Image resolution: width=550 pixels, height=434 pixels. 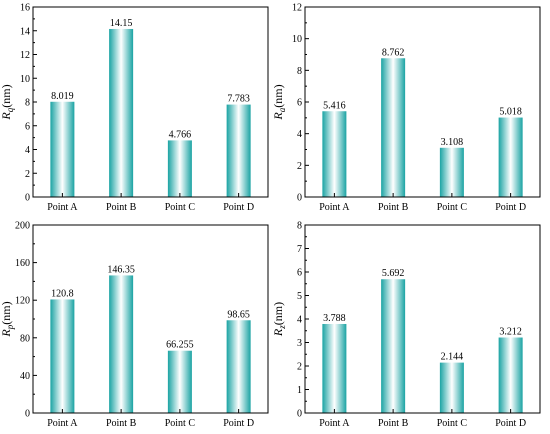 What do you see at coordinates (299, 390) in the screenshot?
I see `y-tick-label: 1` at bounding box center [299, 390].